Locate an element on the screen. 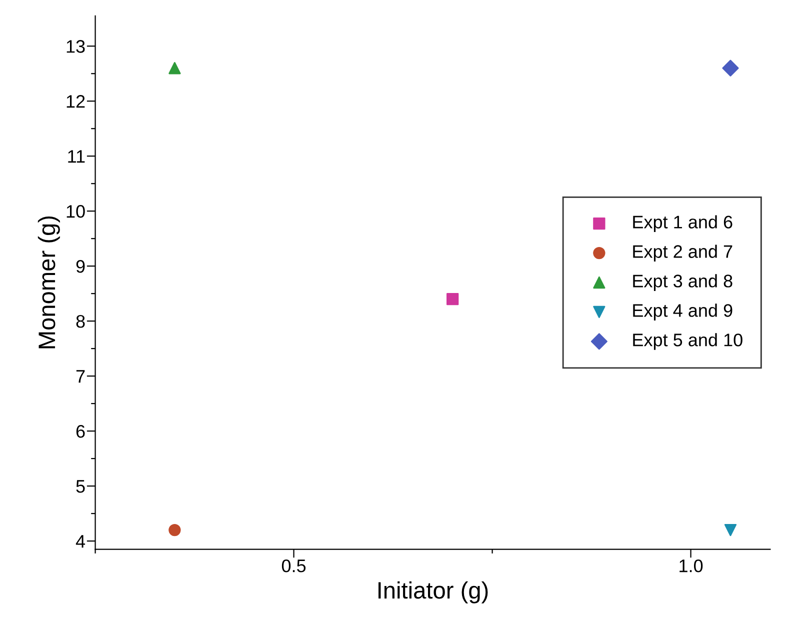 The height and width of the screenshot is (635, 794). legend-label: Expt 4 and 9 is located at coordinates (682, 312).